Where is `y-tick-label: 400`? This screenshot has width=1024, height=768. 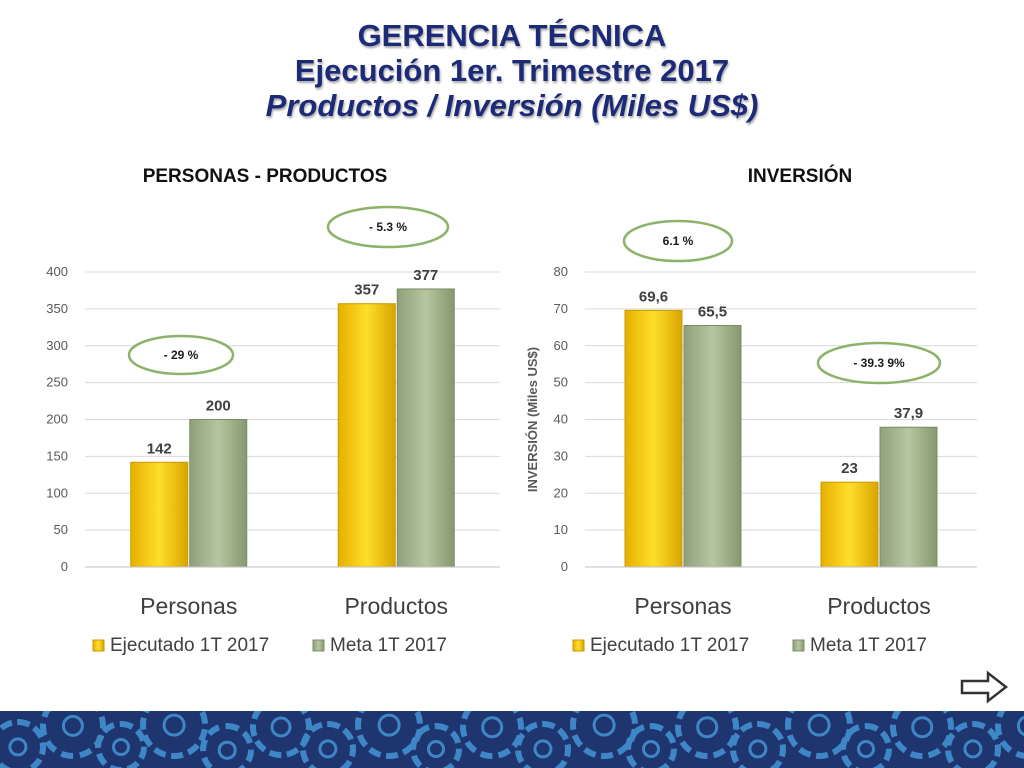
y-tick-label: 400 is located at coordinates (57, 271).